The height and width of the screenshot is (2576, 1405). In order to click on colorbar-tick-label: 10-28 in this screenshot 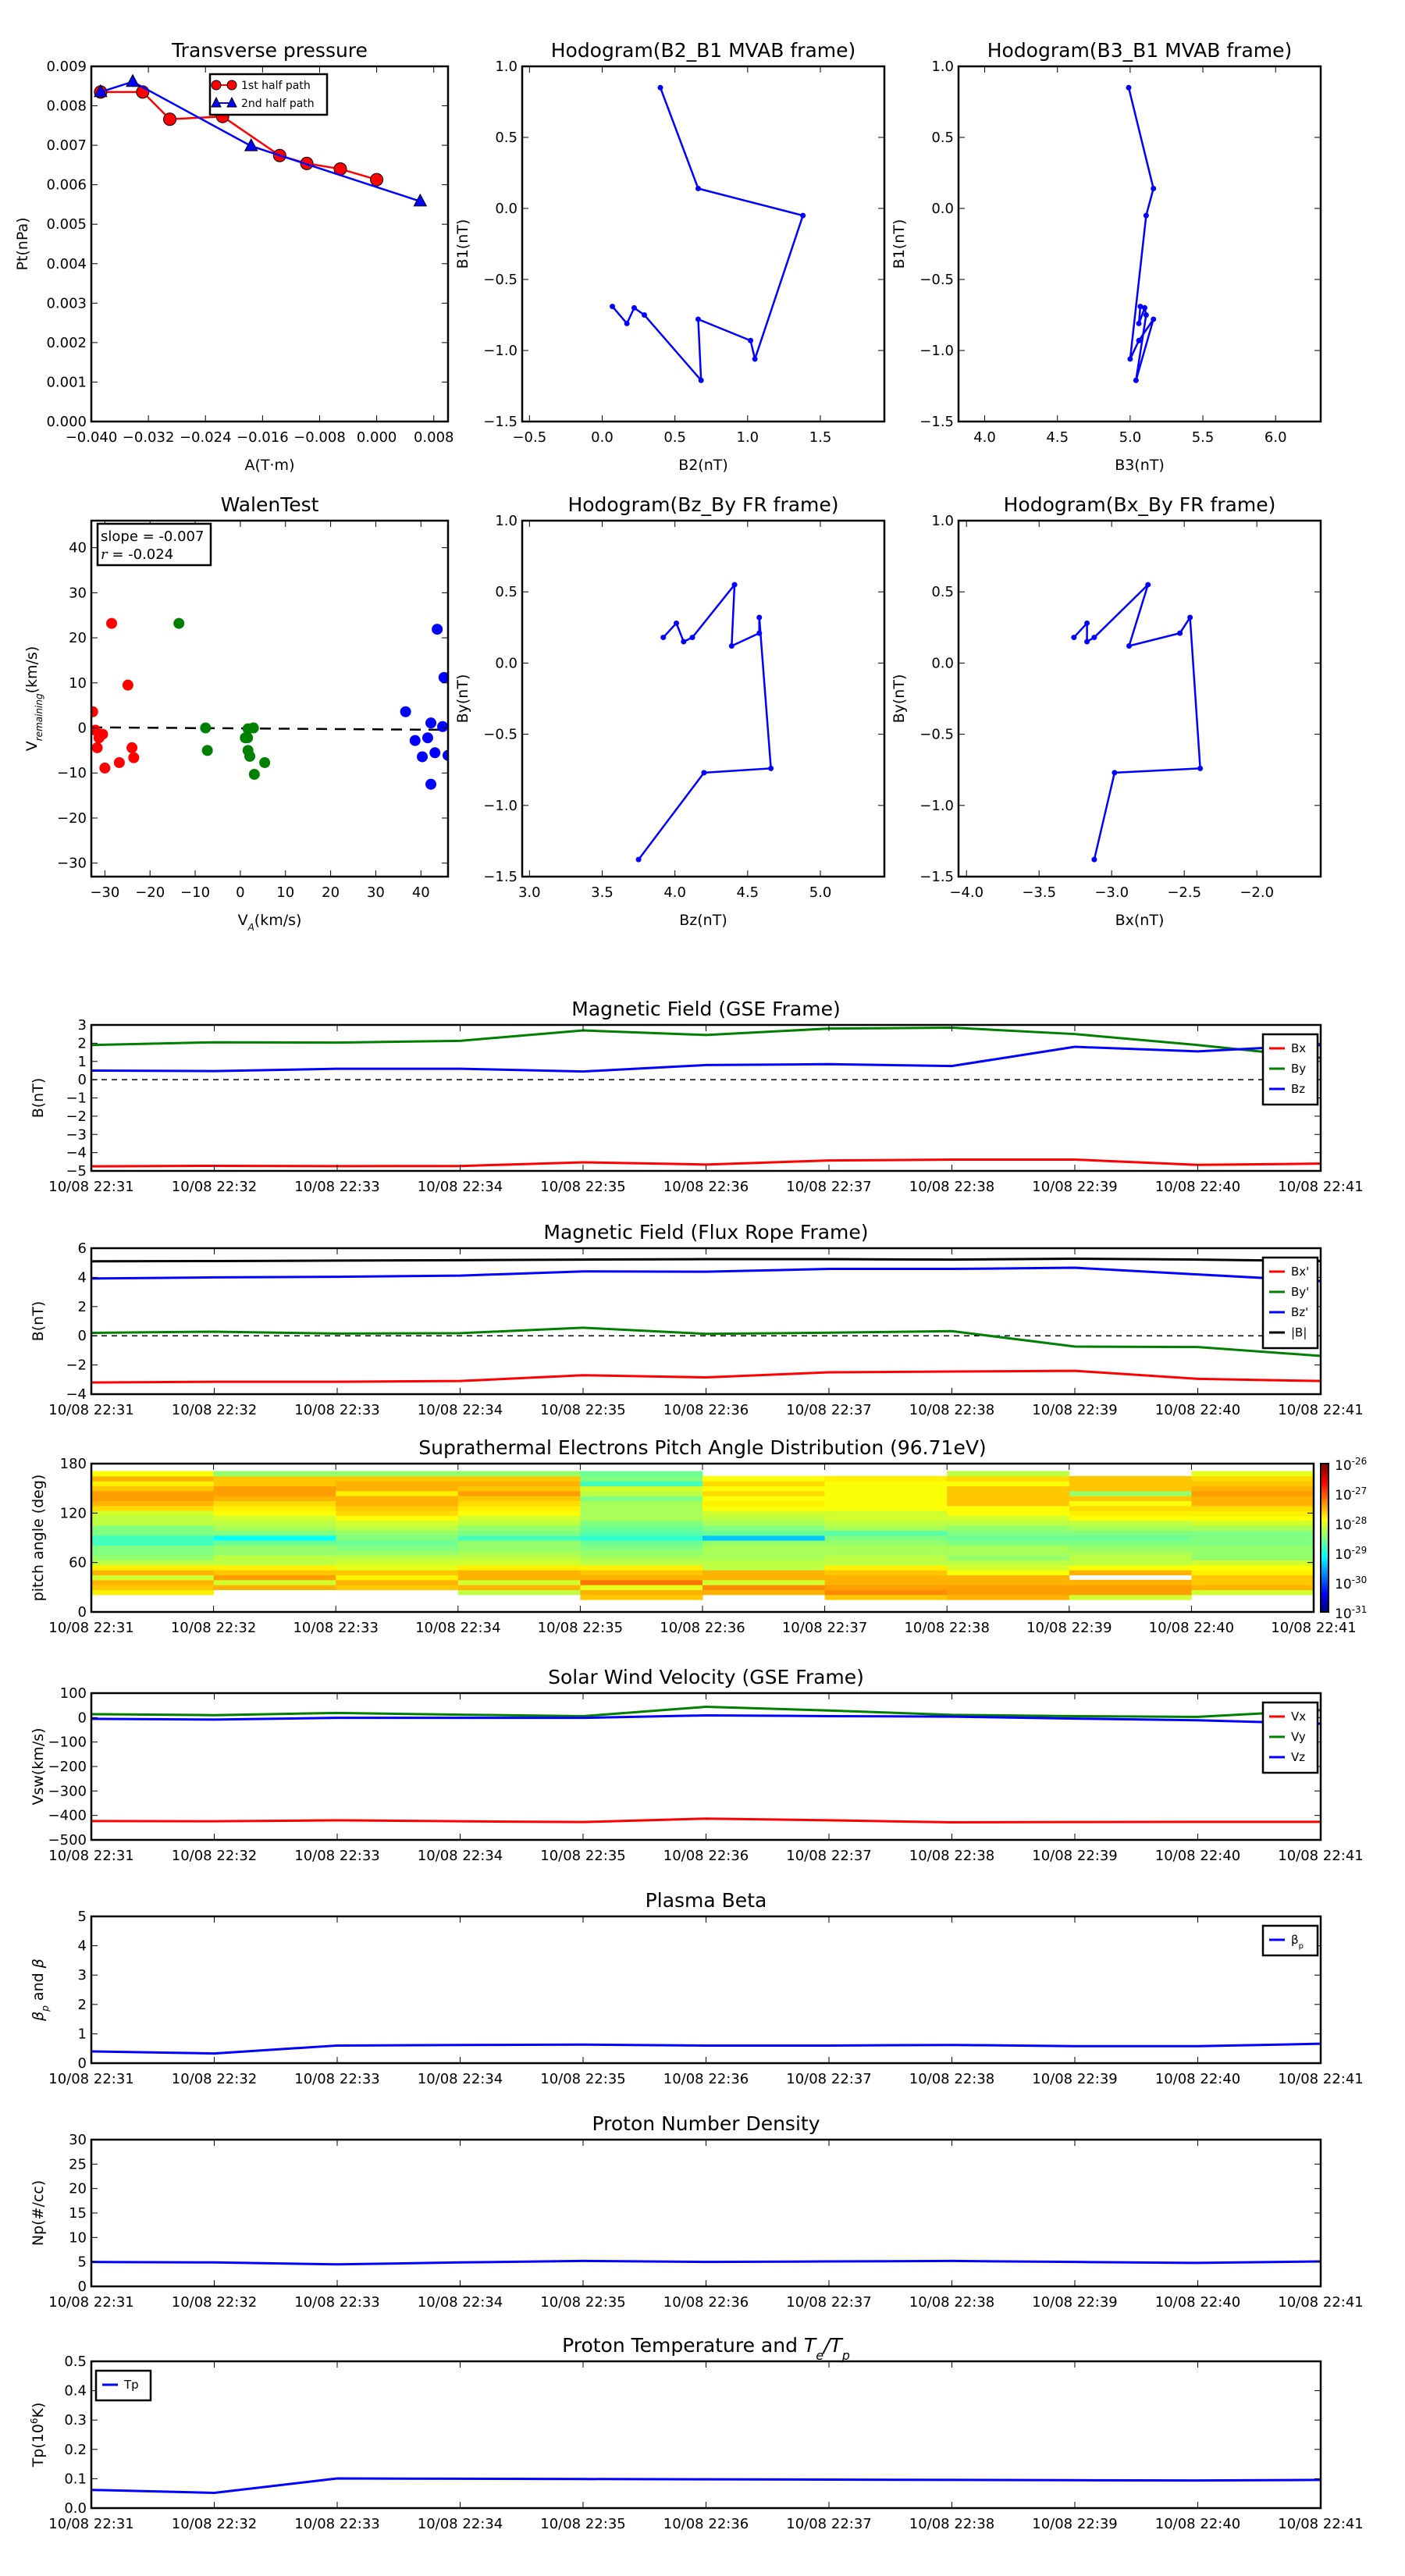, I will do `click(1351, 1524)`.